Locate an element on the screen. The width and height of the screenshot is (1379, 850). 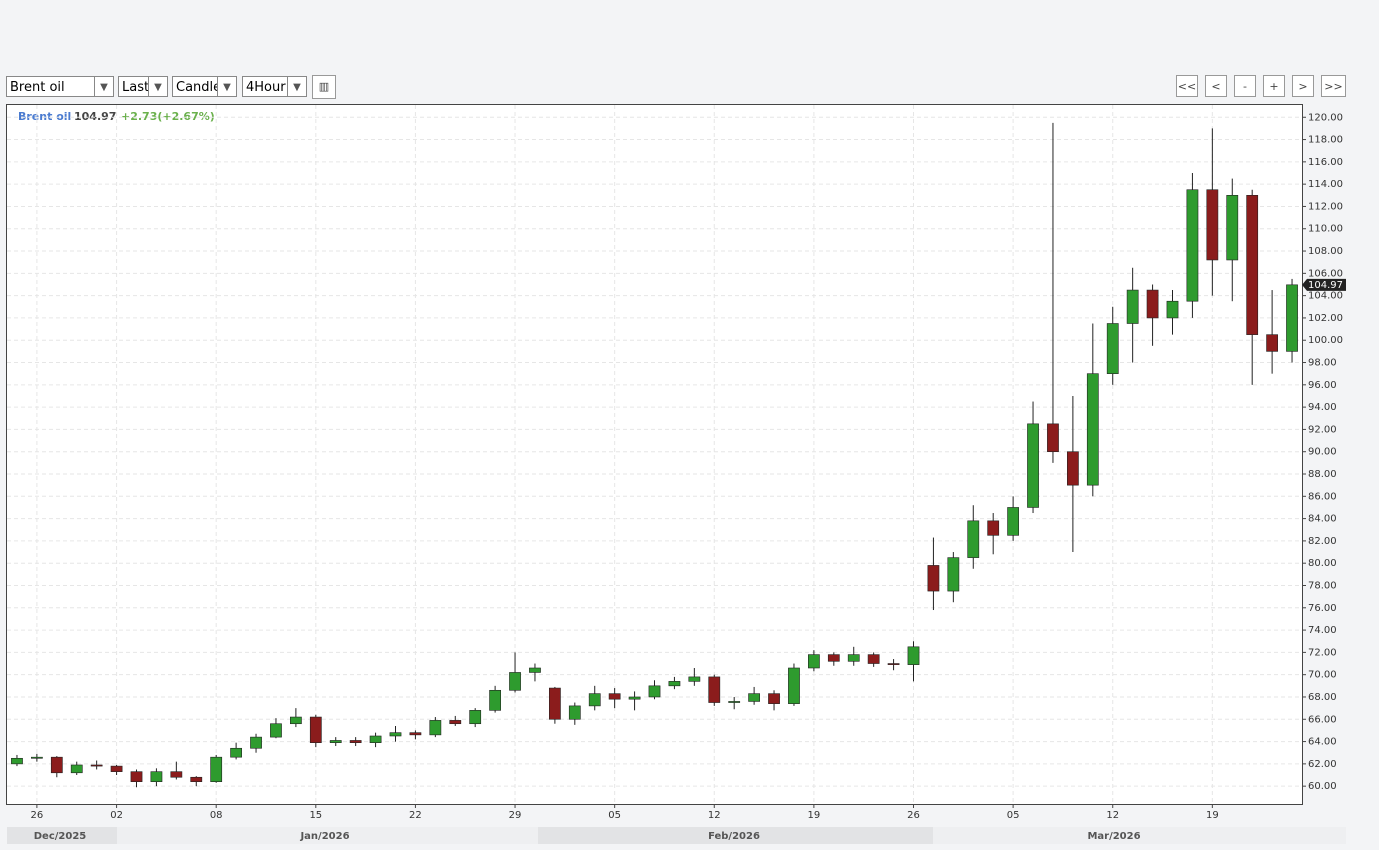
nav-button: + is located at coordinates (1274, 86).